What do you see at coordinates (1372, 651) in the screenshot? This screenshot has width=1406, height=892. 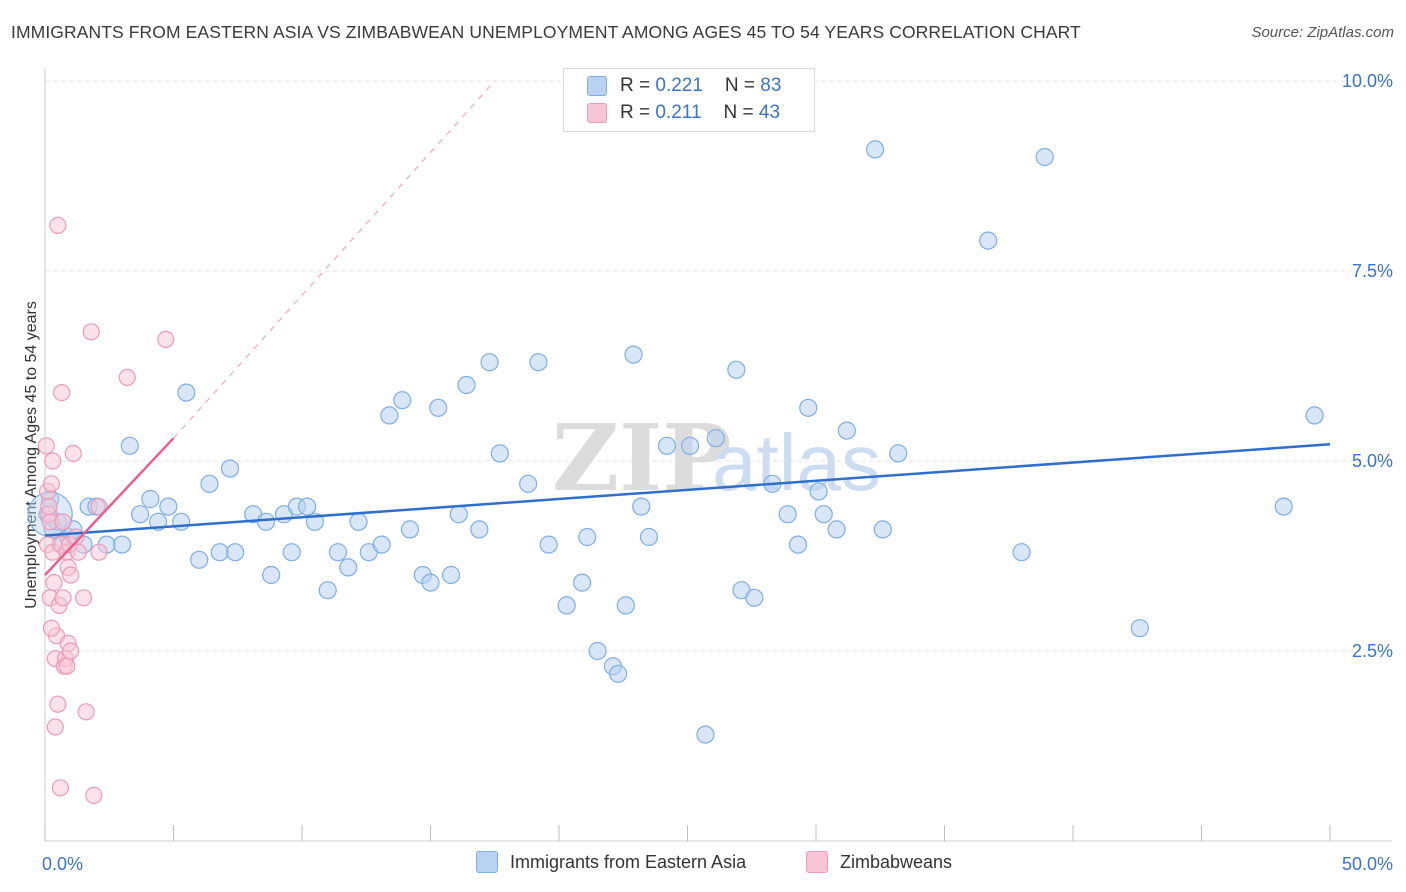 I see `y-tick-label: 2.5%` at bounding box center [1372, 651].